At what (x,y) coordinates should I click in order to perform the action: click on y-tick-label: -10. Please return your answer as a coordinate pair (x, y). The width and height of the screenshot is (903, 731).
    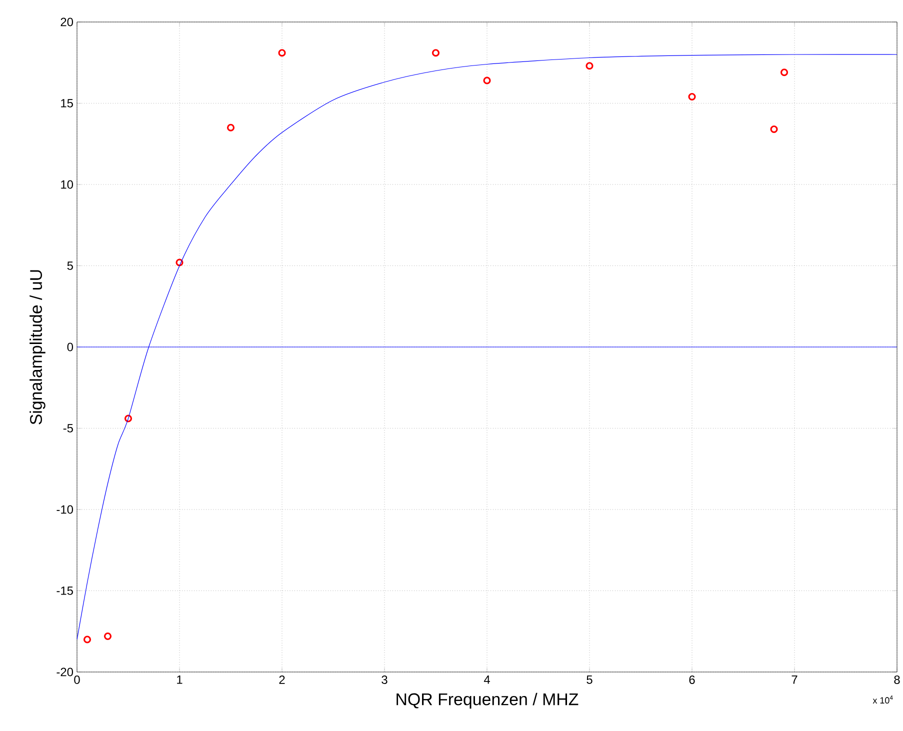
    Looking at the image, I should click on (65, 509).